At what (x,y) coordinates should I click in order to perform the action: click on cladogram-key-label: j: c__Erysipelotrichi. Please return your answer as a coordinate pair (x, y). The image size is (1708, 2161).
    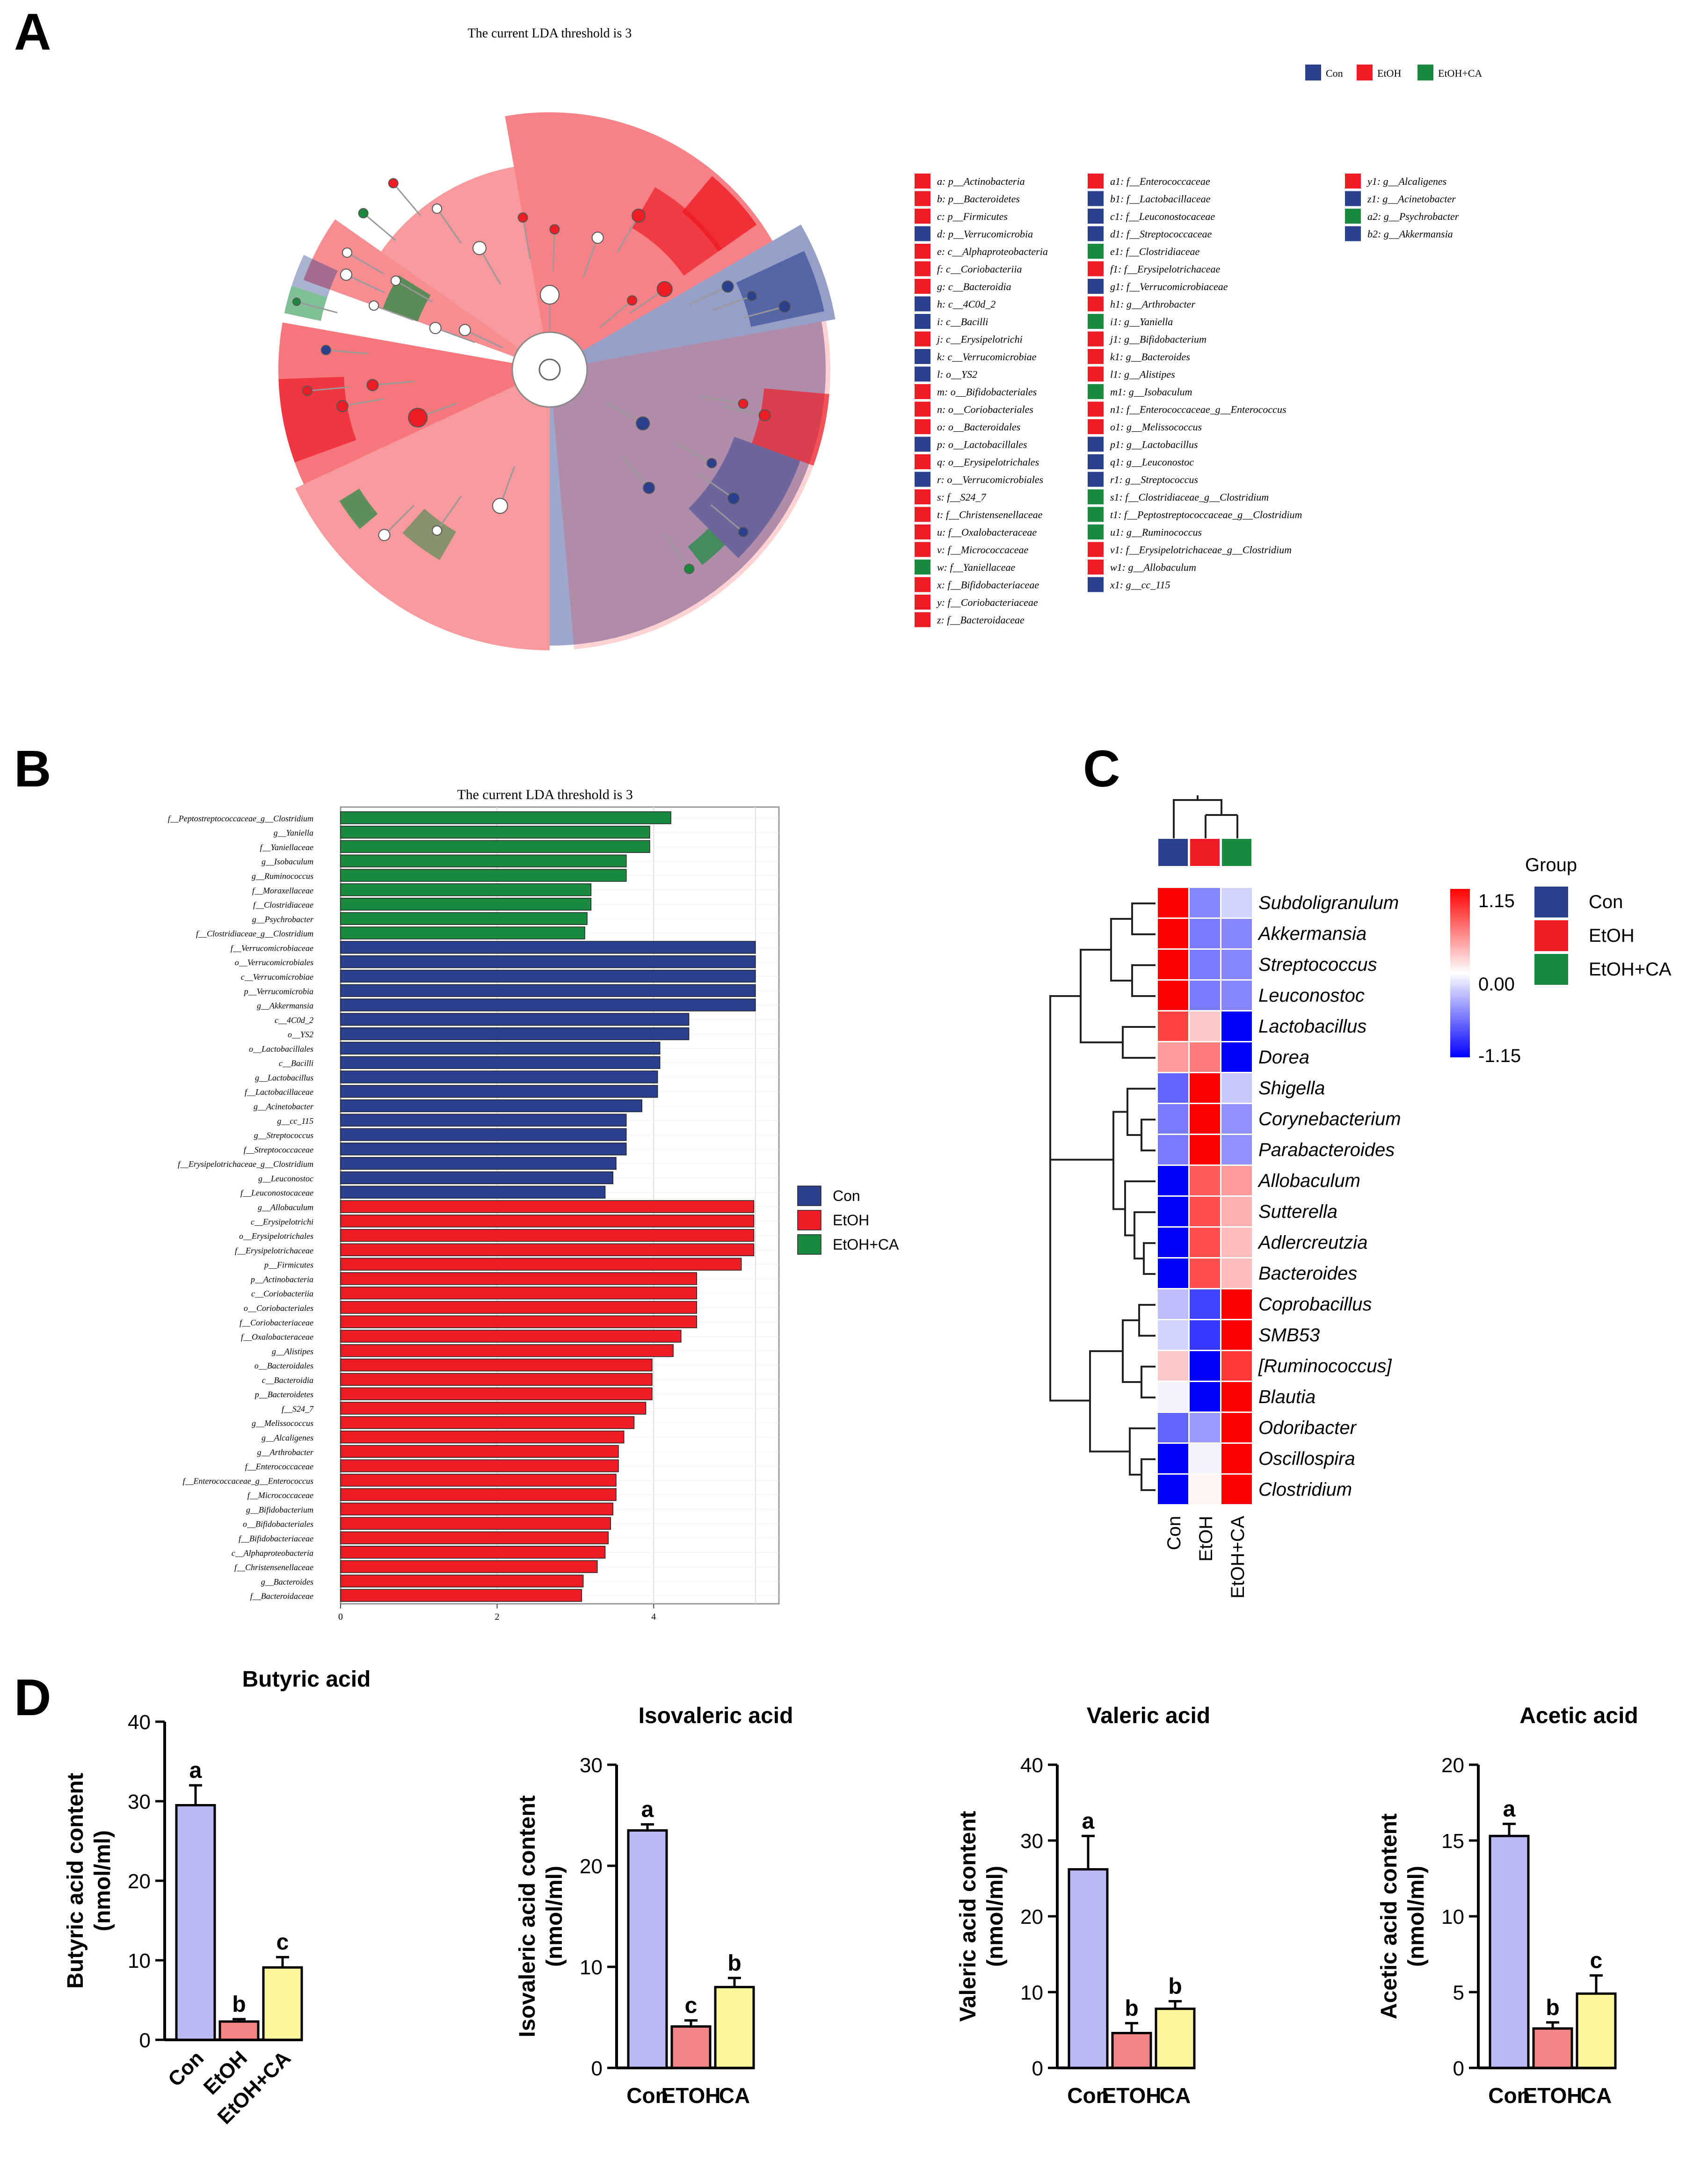
    Looking at the image, I should click on (979, 339).